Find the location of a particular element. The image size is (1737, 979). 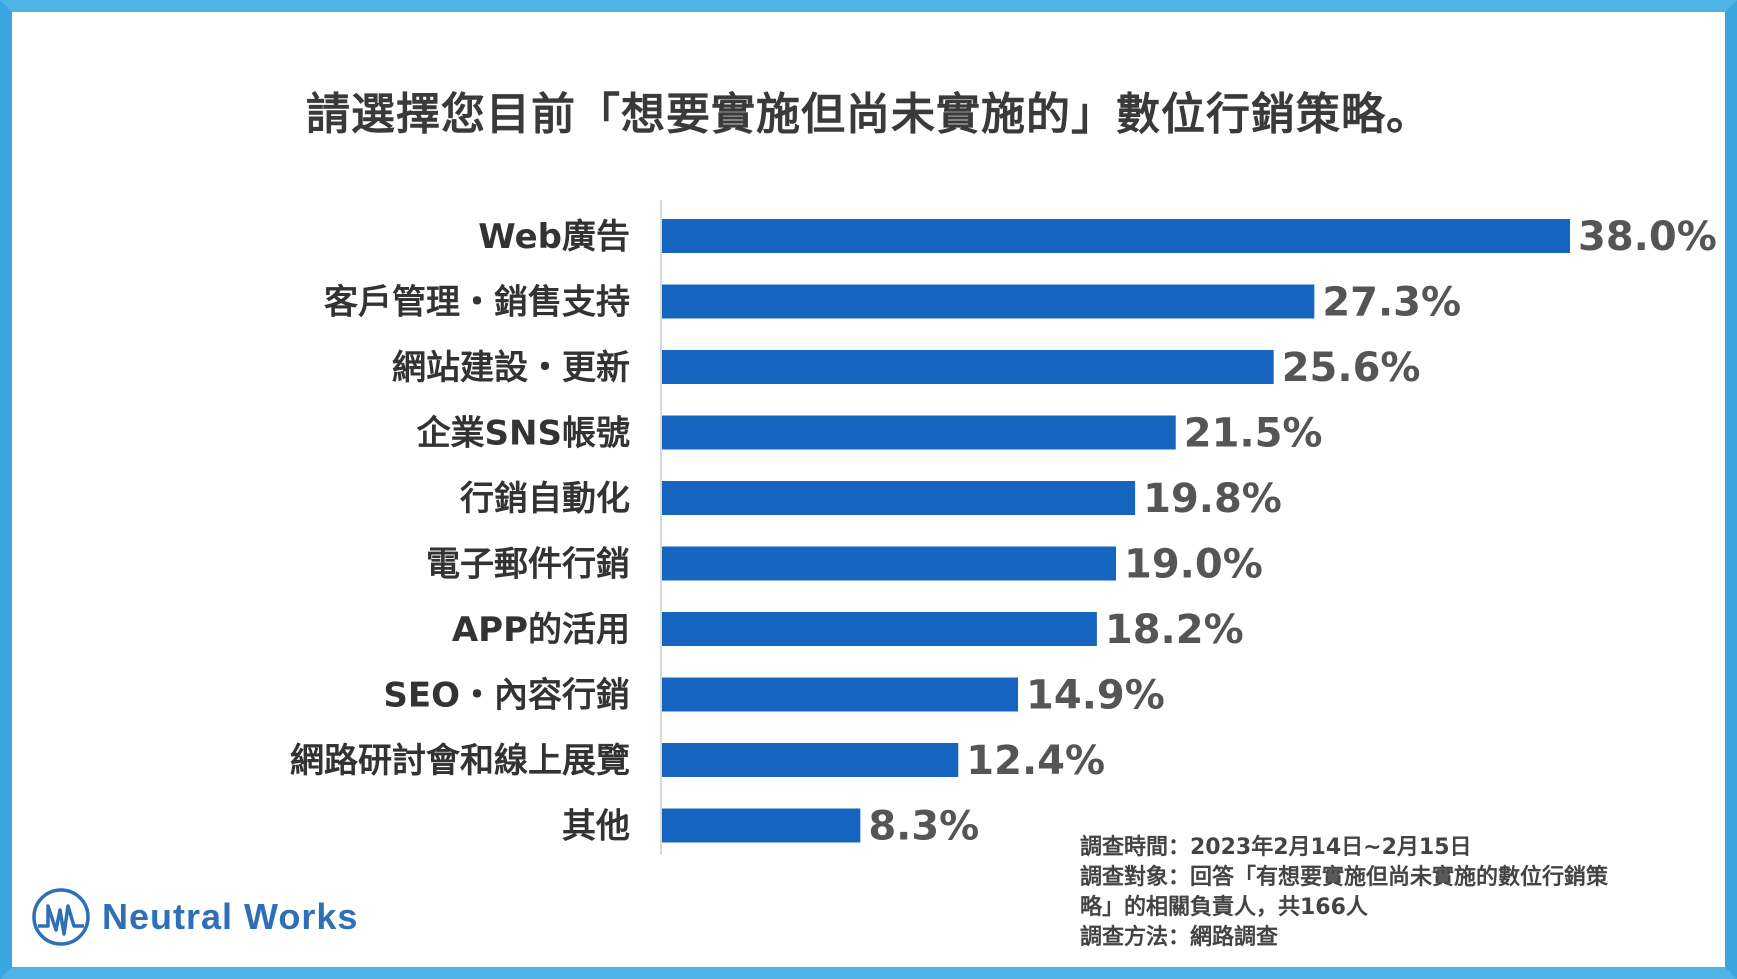

category-label-8: 網路研討會和線上展覽 is located at coordinates (460, 761).